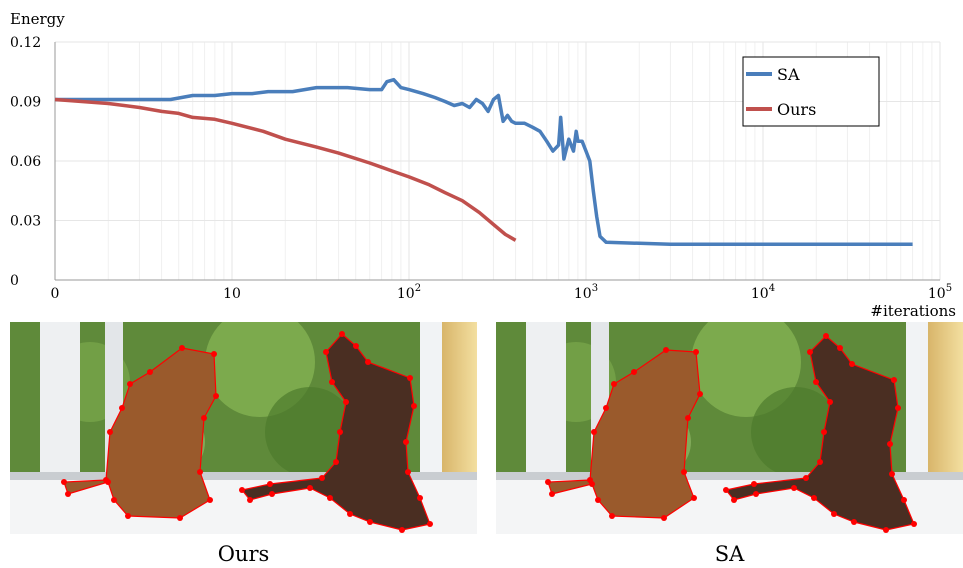 This screenshot has height=568, width=963. What do you see at coordinates (595, 288) in the screenshot?
I see `x-tick-exponent: 3` at bounding box center [595, 288].